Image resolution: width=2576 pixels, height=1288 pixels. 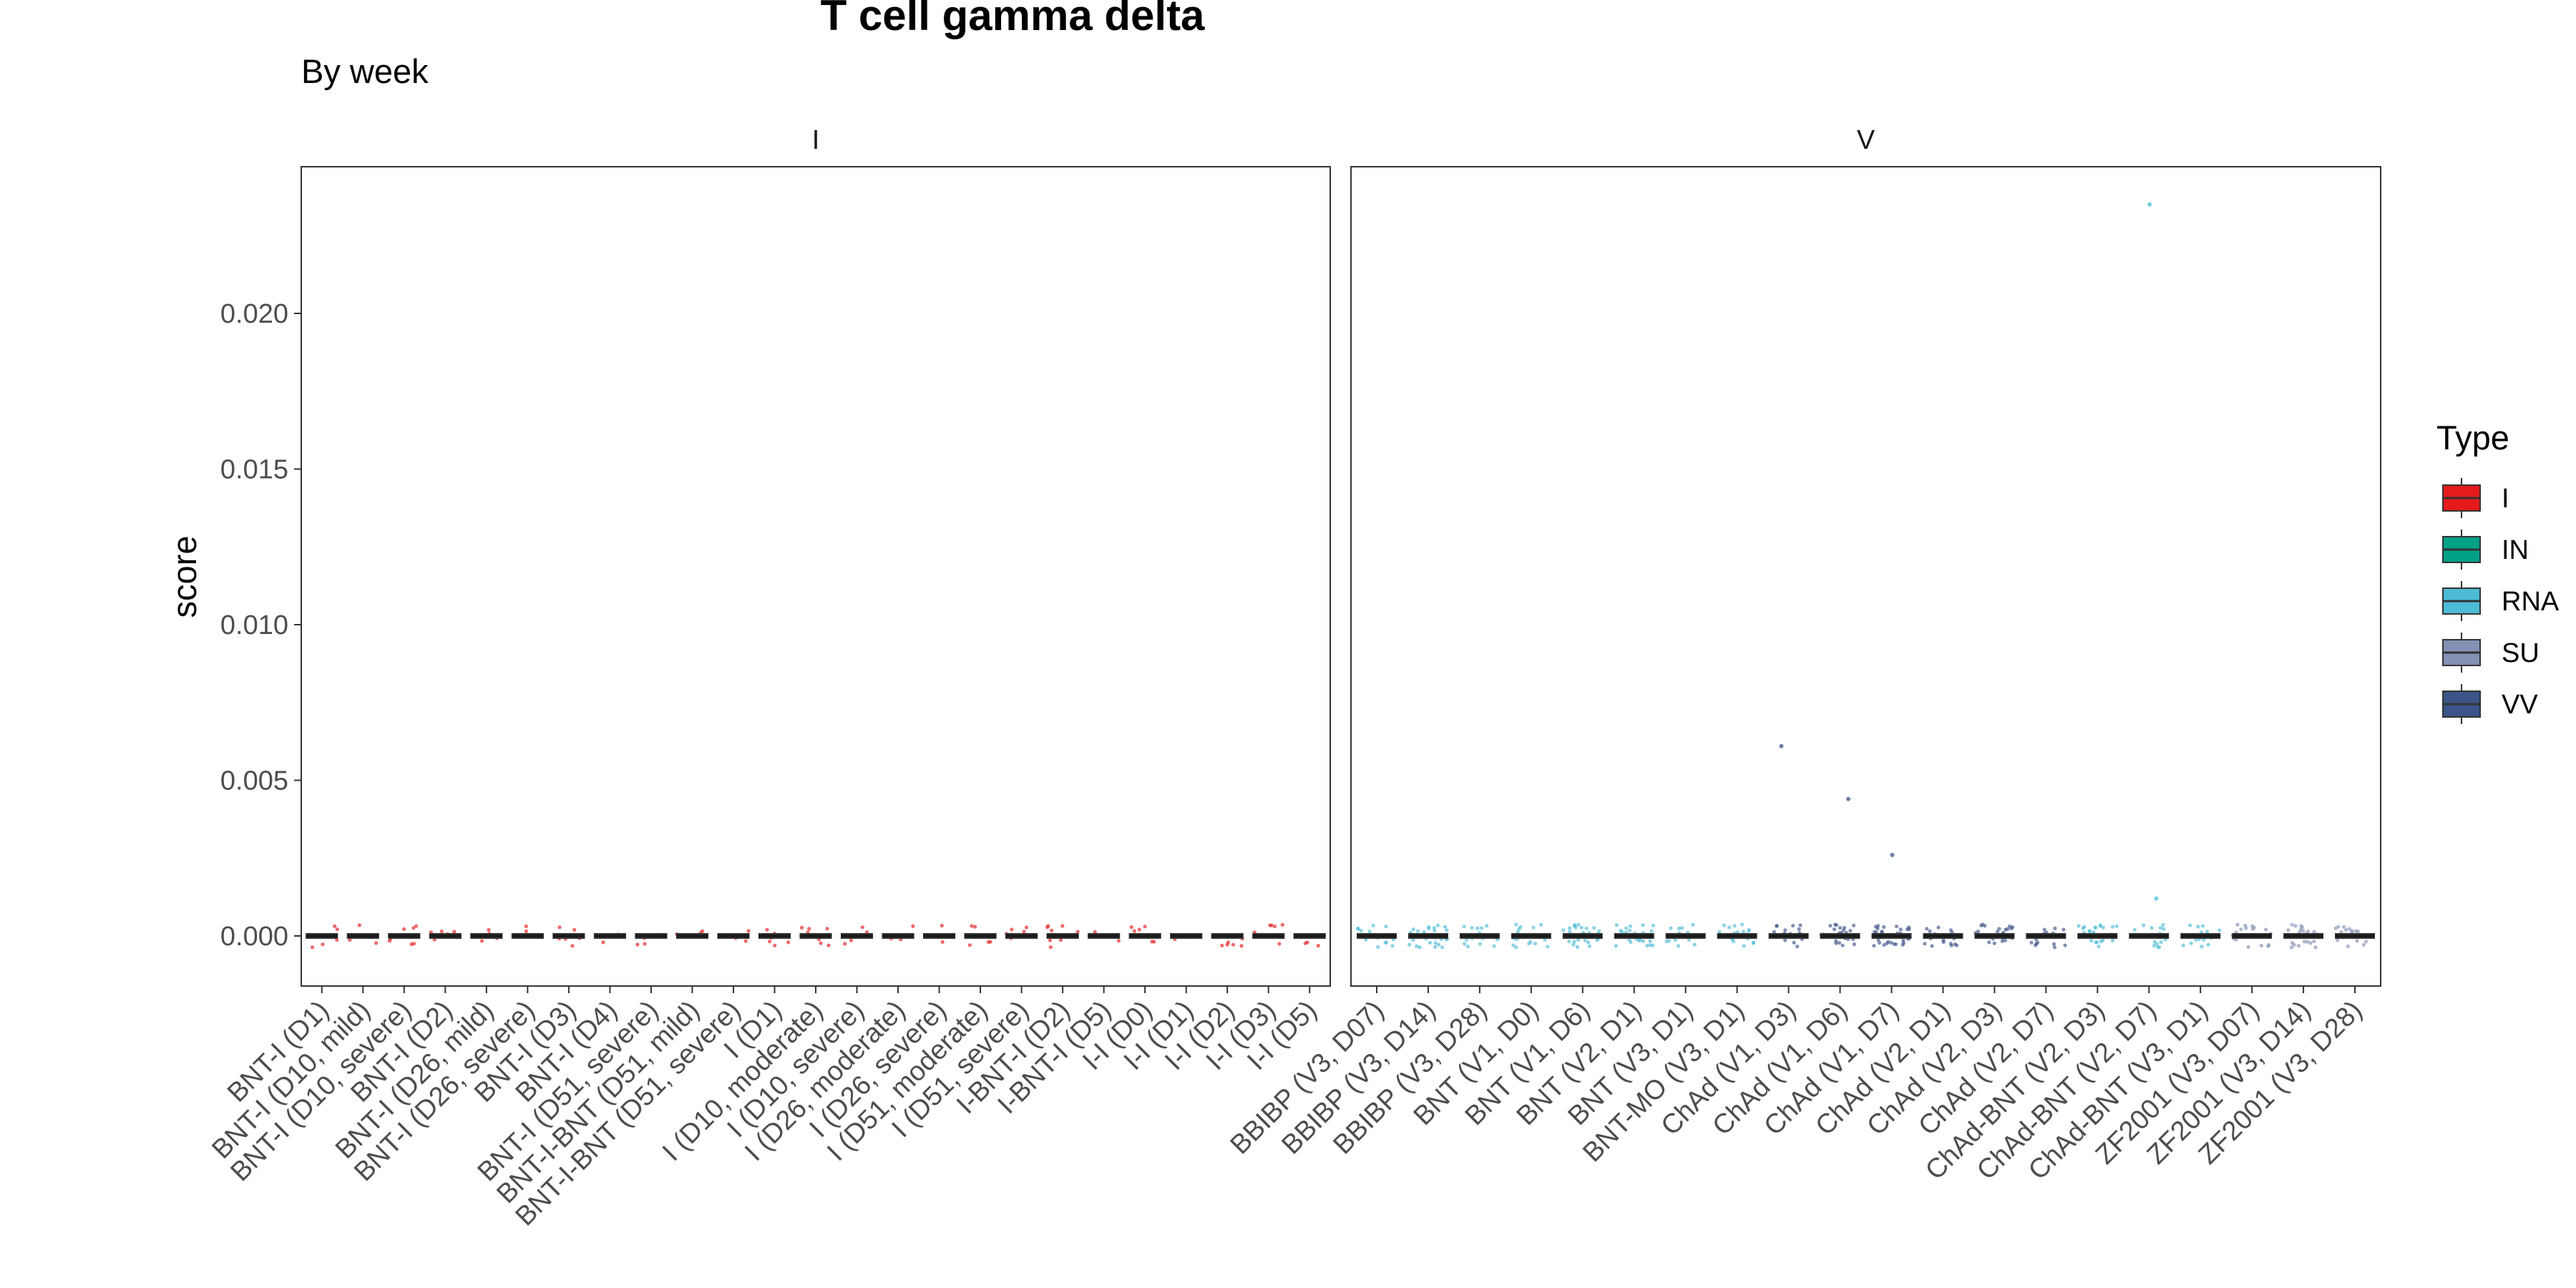 I want to click on legend-label: VV, so click(x=2520, y=705).